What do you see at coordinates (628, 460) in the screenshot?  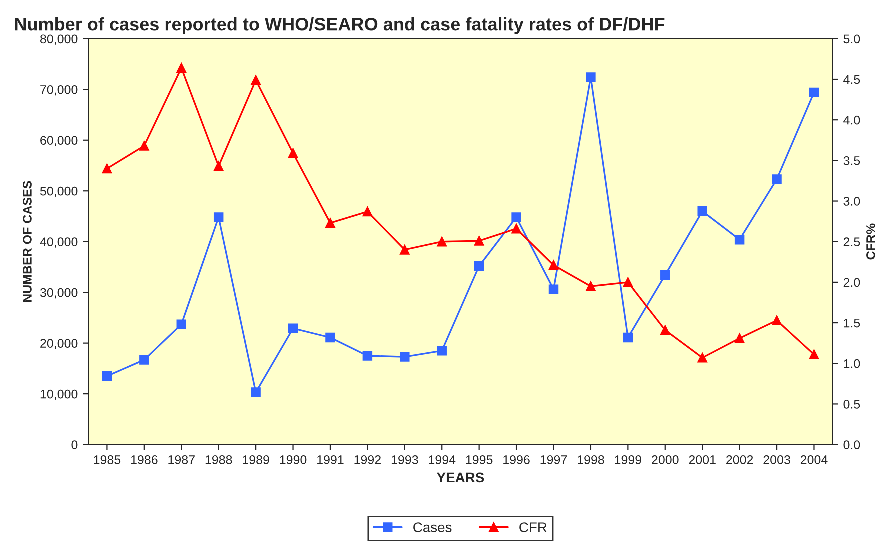 I see `x-tick-label: 1999` at bounding box center [628, 460].